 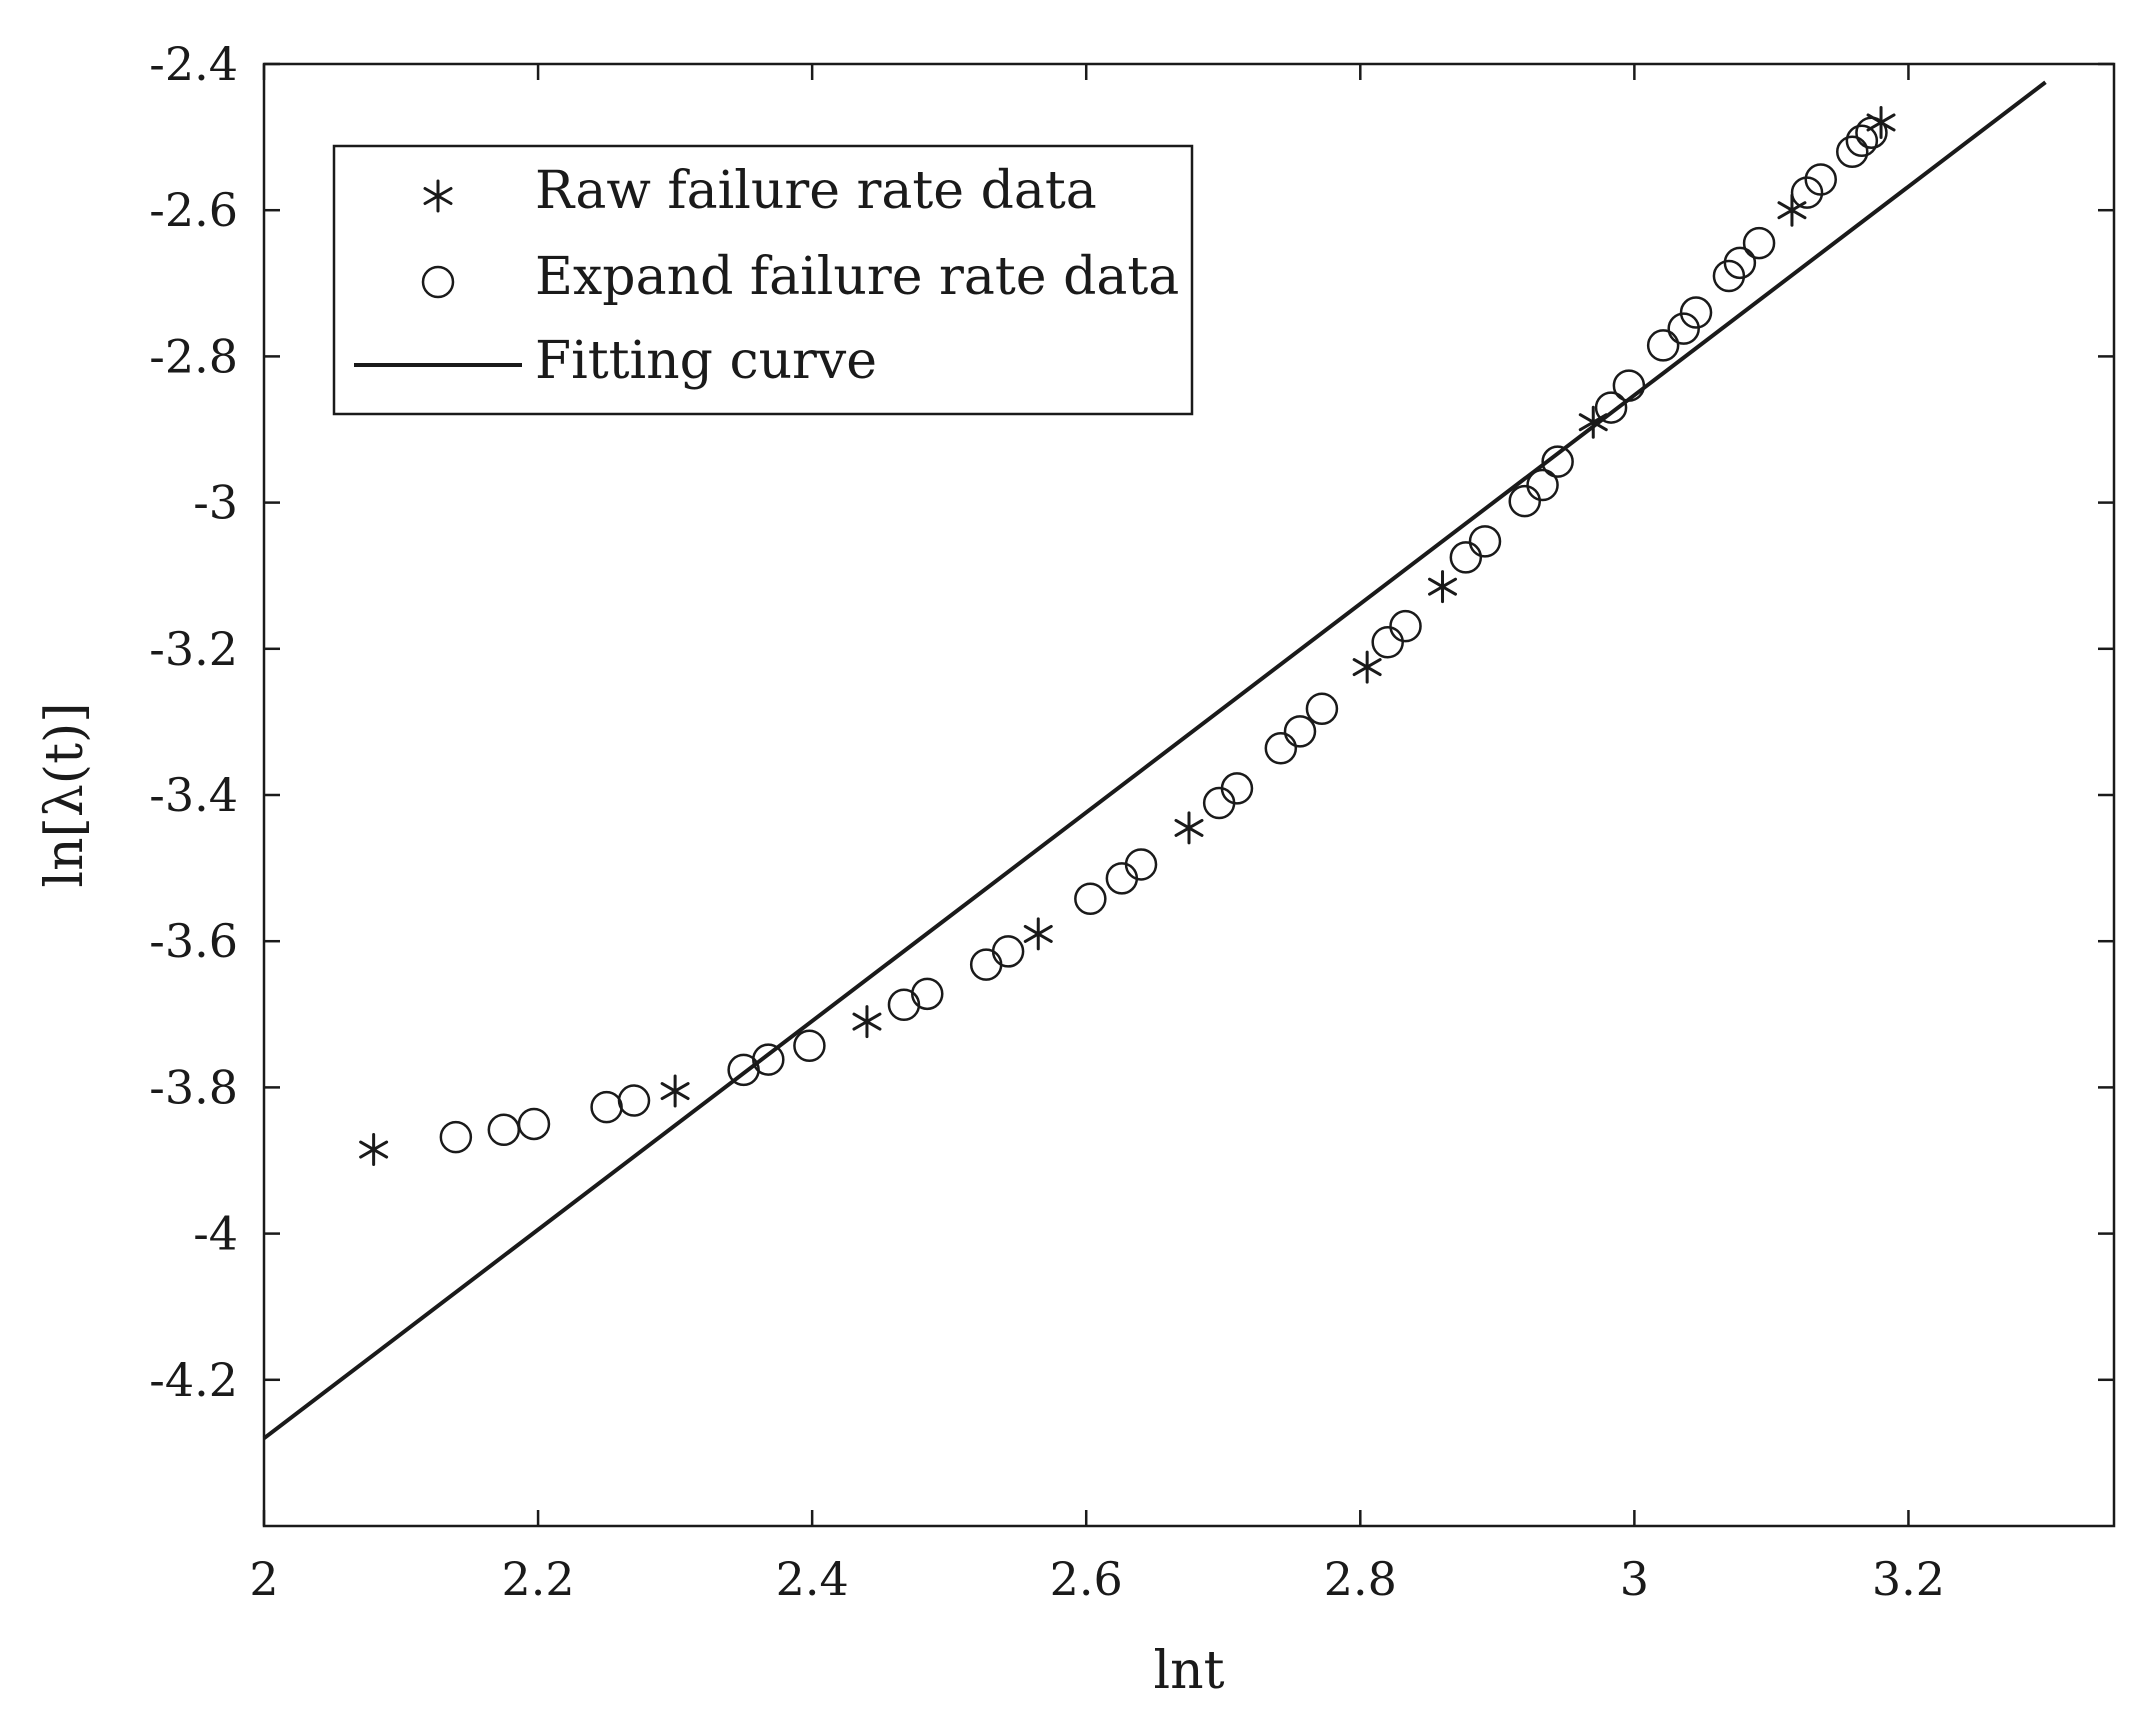 What do you see at coordinates (215, 1234) in the screenshot?
I see `y-tick-label: -4` at bounding box center [215, 1234].